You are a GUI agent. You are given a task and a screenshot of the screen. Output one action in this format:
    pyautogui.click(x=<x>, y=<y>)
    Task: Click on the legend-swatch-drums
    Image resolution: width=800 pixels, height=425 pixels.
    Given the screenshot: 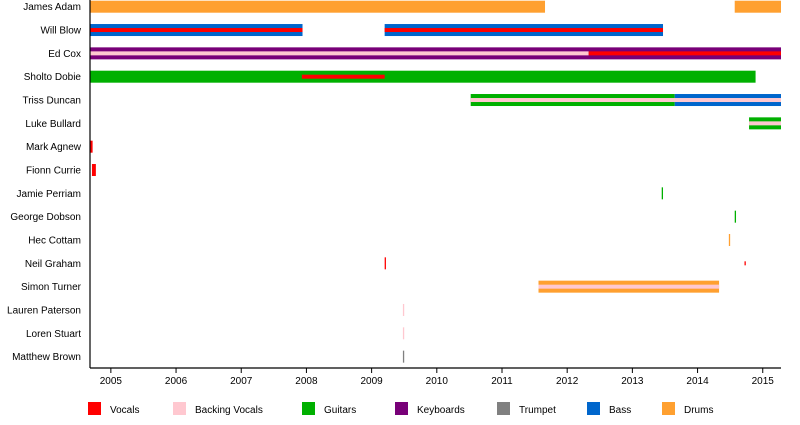 What is the action you would take?
    pyautogui.click(x=668, y=408)
    